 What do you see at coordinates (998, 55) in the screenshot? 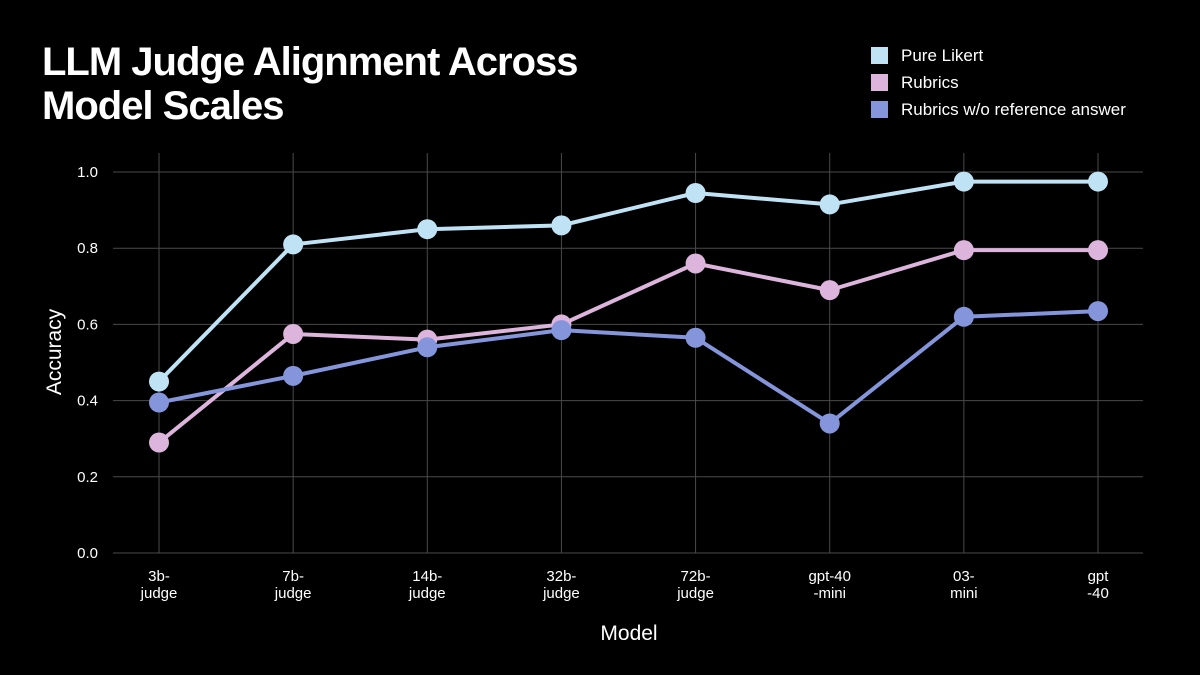
I see `legend-item-pure-likert: Pure Likert` at bounding box center [998, 55].